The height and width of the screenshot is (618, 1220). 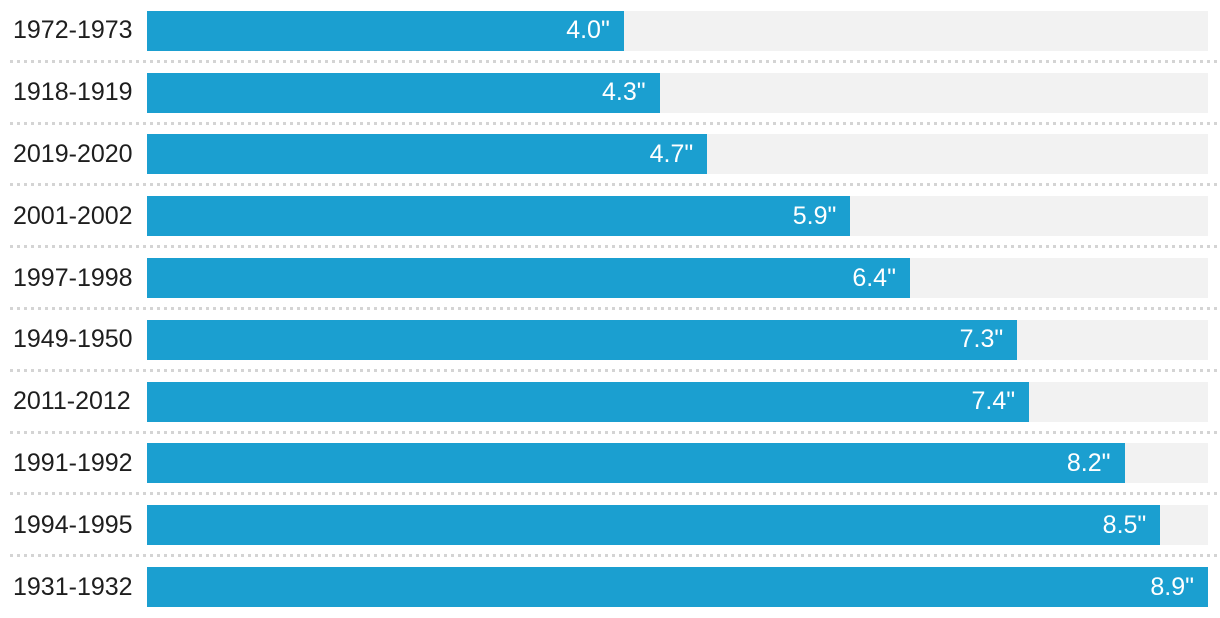 I want to click on value-label: 5.9", so click(x=814, y=215).